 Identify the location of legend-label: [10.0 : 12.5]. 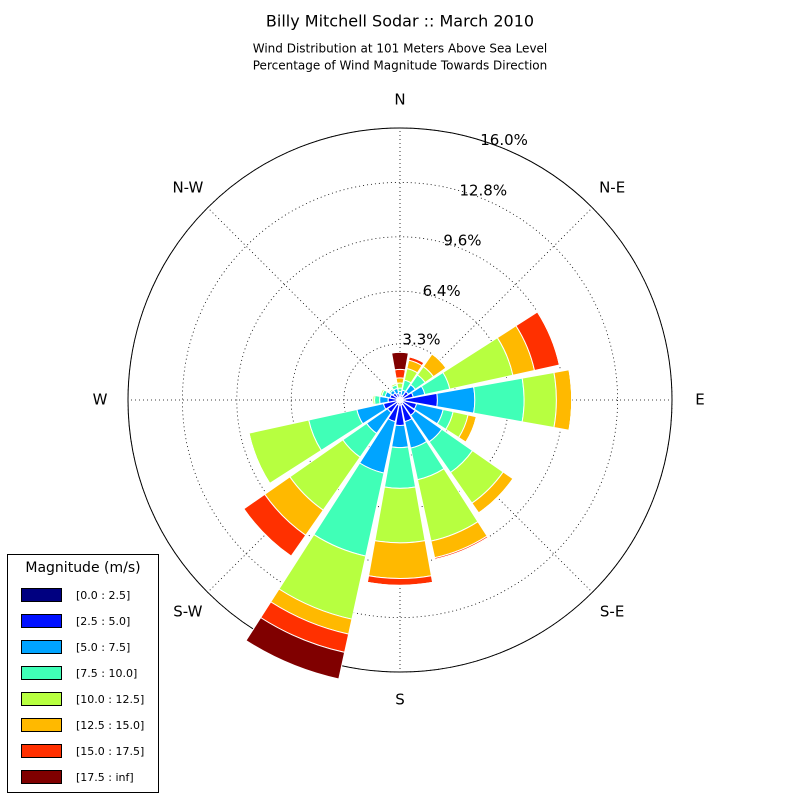
(110, 699).